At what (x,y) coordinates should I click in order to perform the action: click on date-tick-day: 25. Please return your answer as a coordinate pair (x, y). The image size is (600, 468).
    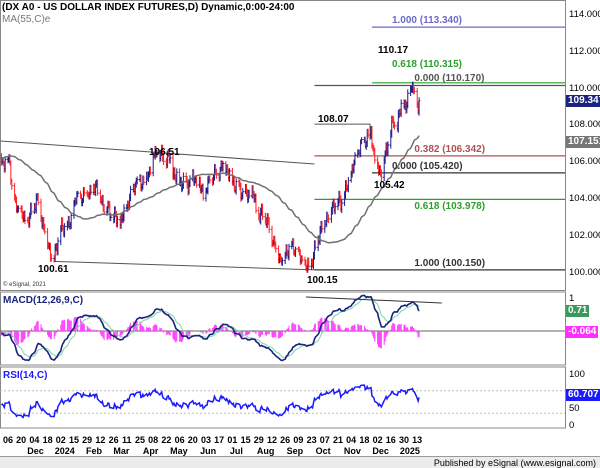
    Looking at the image, I should click on (140, 440).